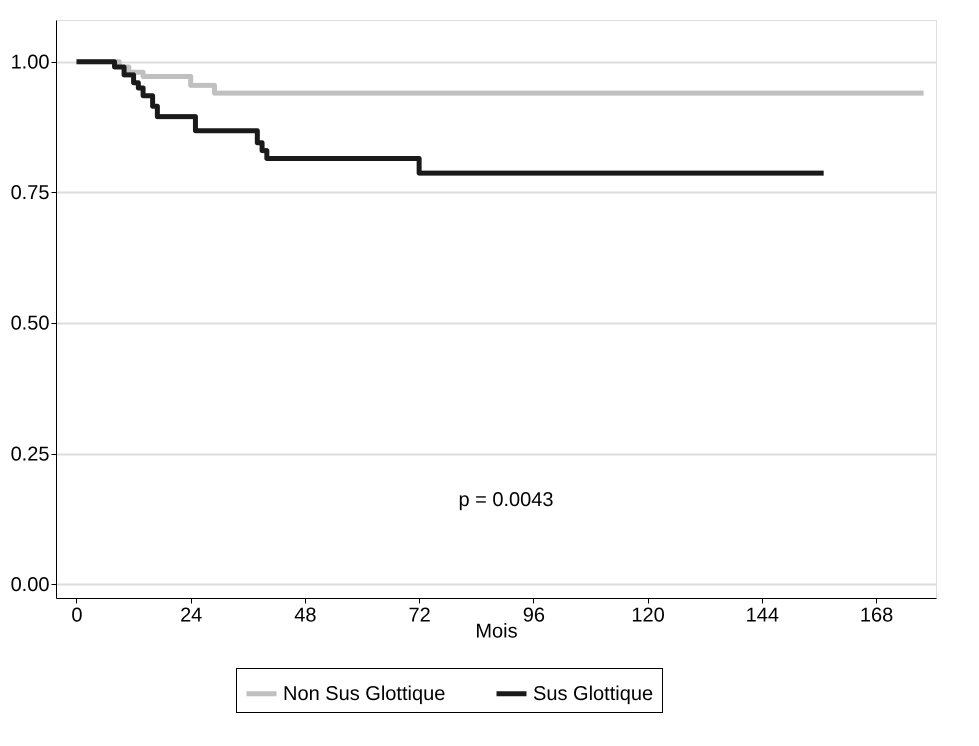  I want to click on y-tick-label: 0.50, so click(30, 323).